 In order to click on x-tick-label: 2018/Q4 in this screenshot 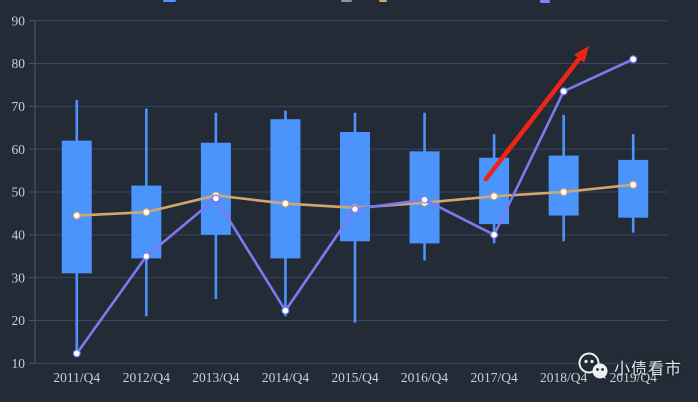, I will do `click(564, 377)`.